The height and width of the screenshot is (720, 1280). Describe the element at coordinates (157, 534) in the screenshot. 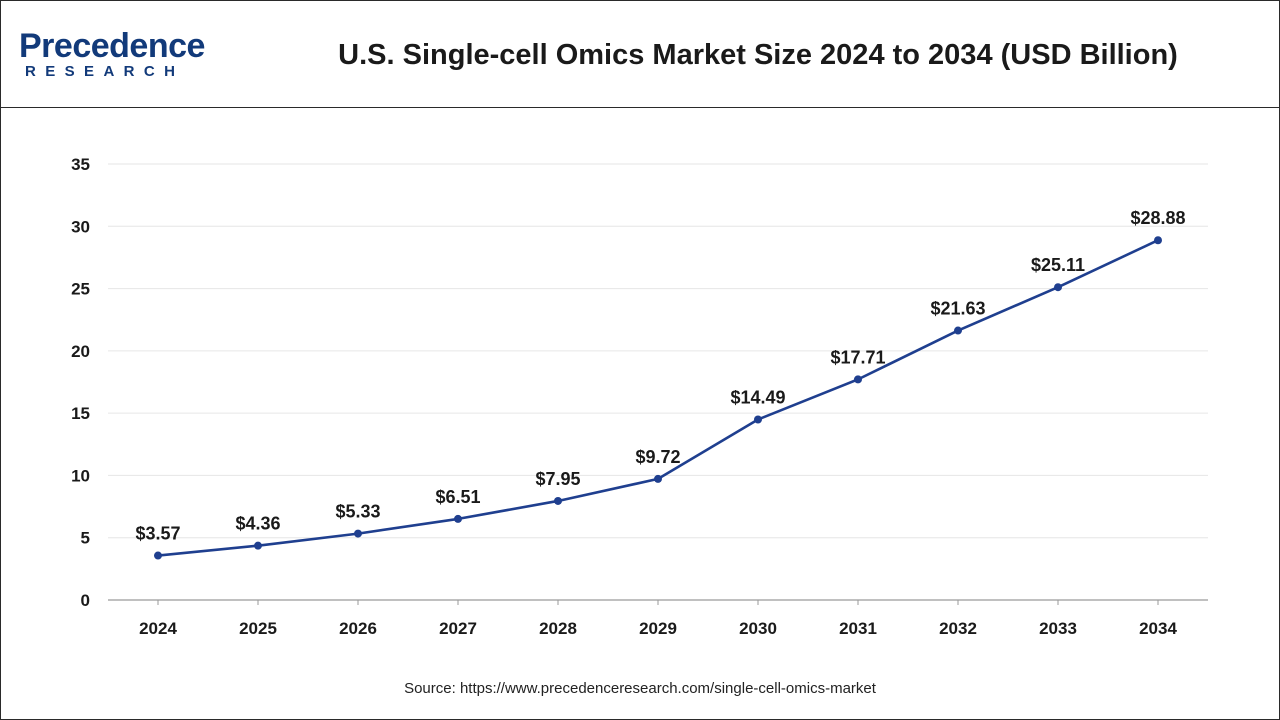

I see `data-label: $3.57` at that location.